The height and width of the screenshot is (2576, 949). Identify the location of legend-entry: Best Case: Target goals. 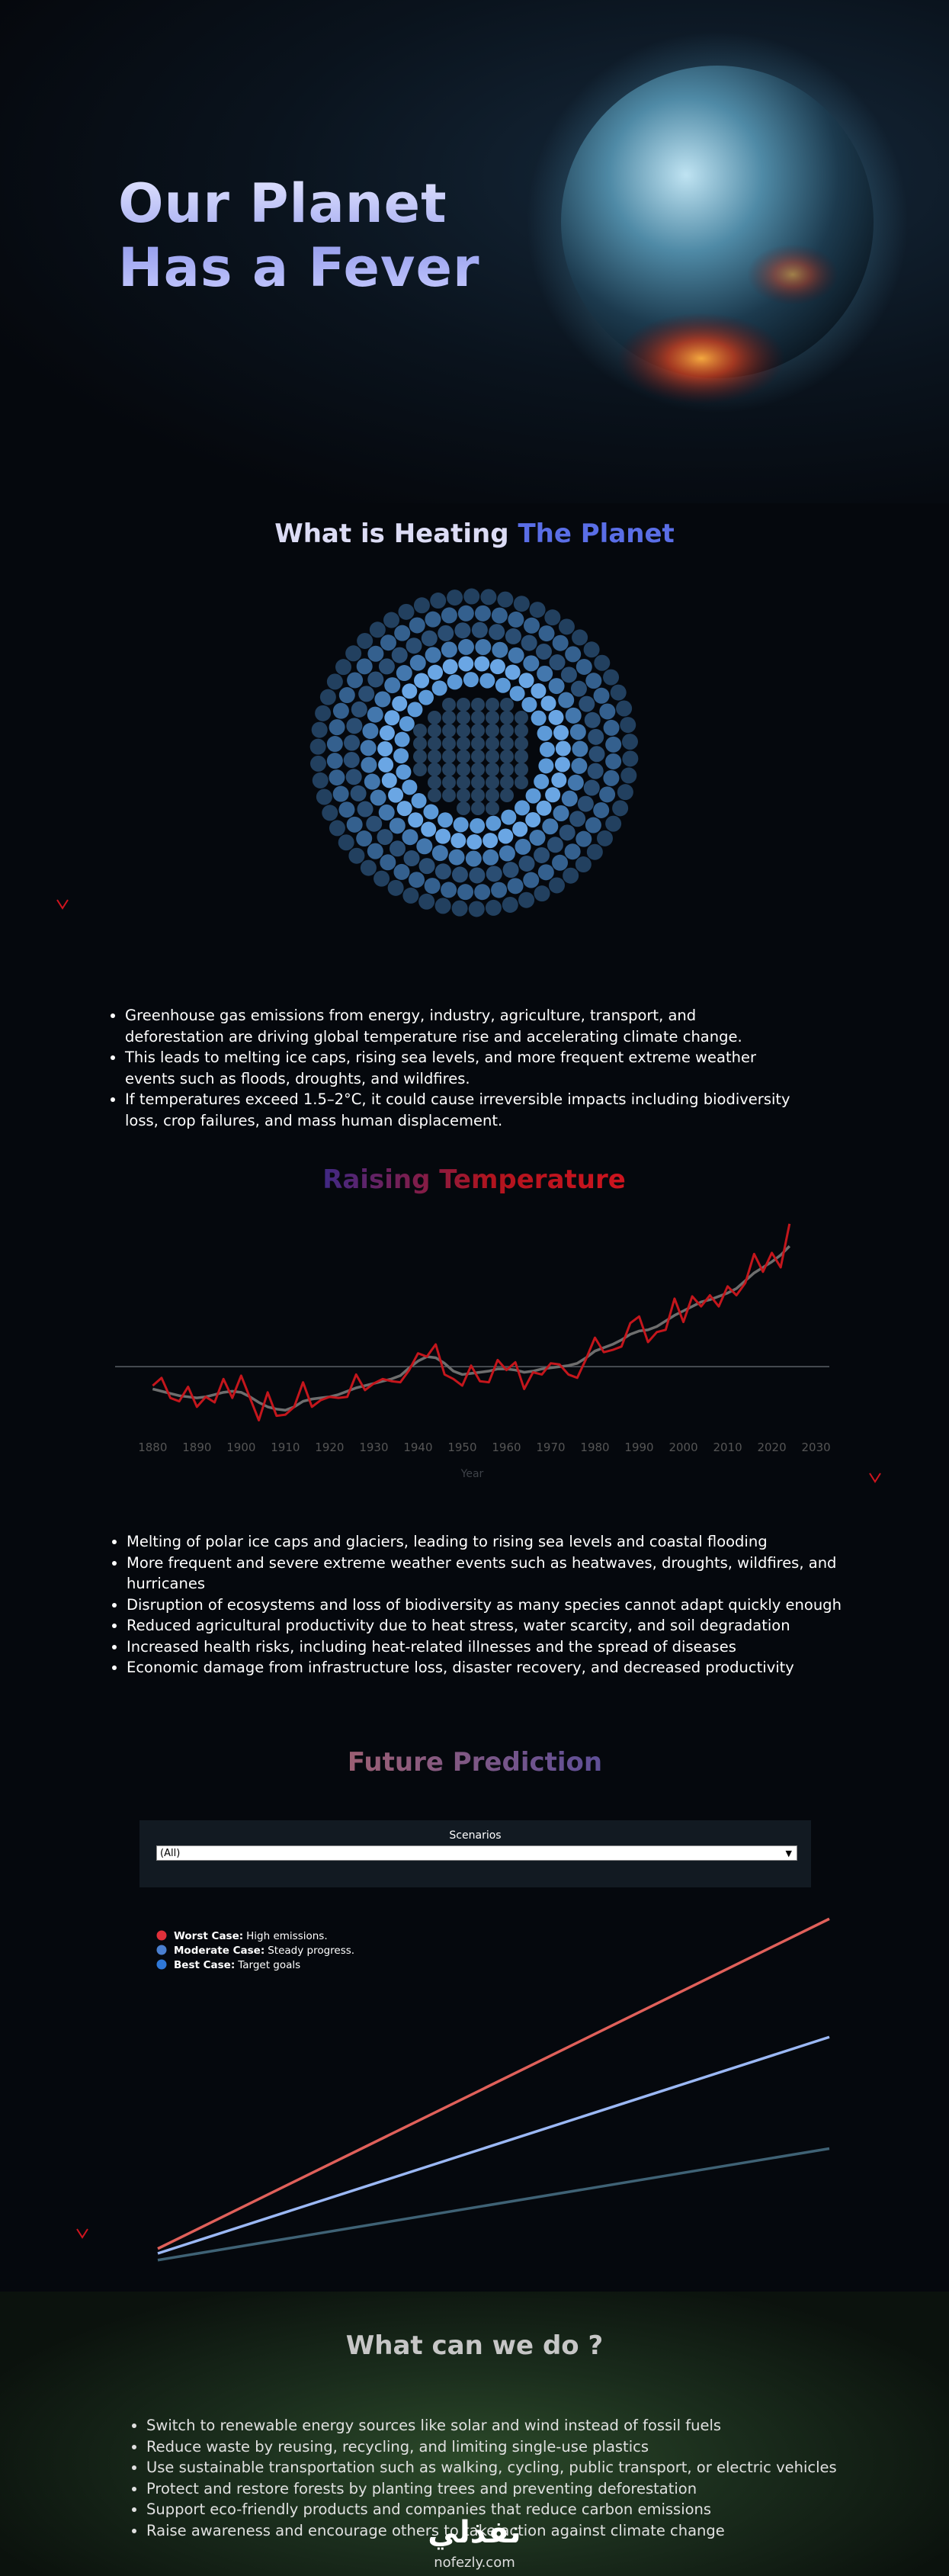
(237, 1965).